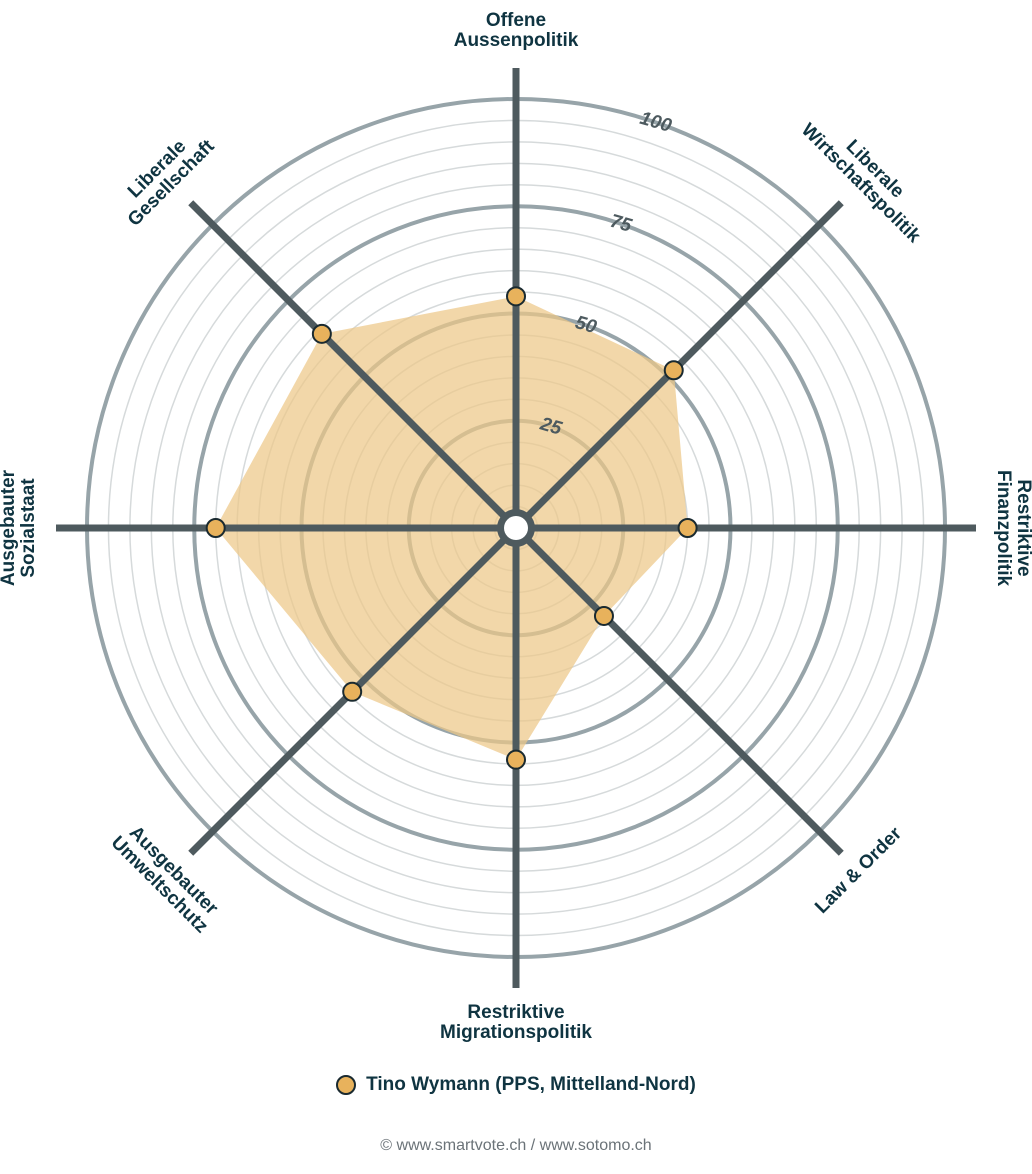  I want to click on axis-label: Aussenpolitik, so click(516, 40).